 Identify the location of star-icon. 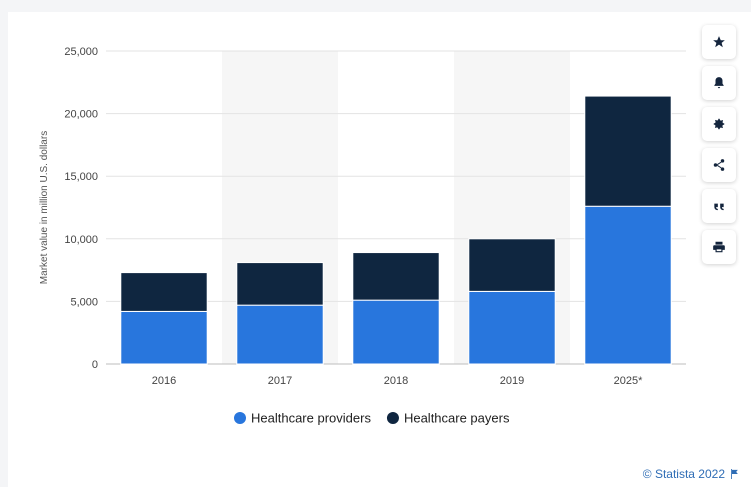
(719, 42).